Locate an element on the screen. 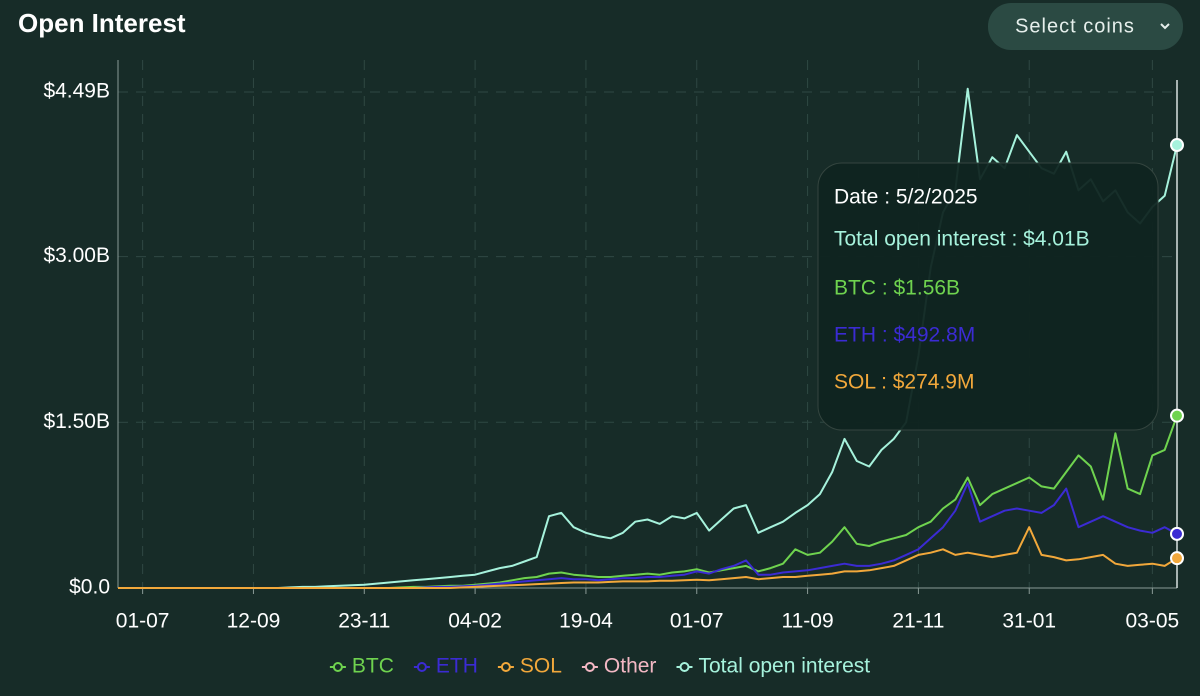 The height and width of the screenshot is (696, 1200). x-tick-label: 23-11 is located at coordinates (364, 621).